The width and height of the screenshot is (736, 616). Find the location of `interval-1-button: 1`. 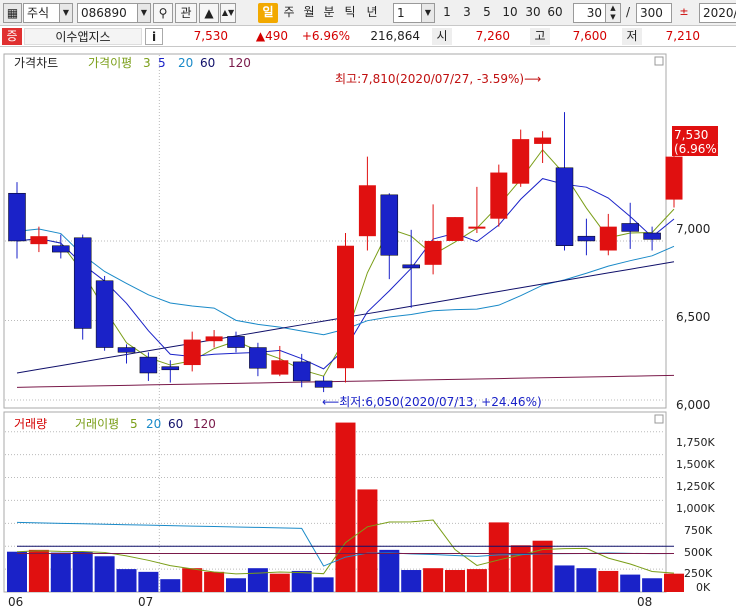

interval-1-button: 1 is located at coordinates (447, 12).